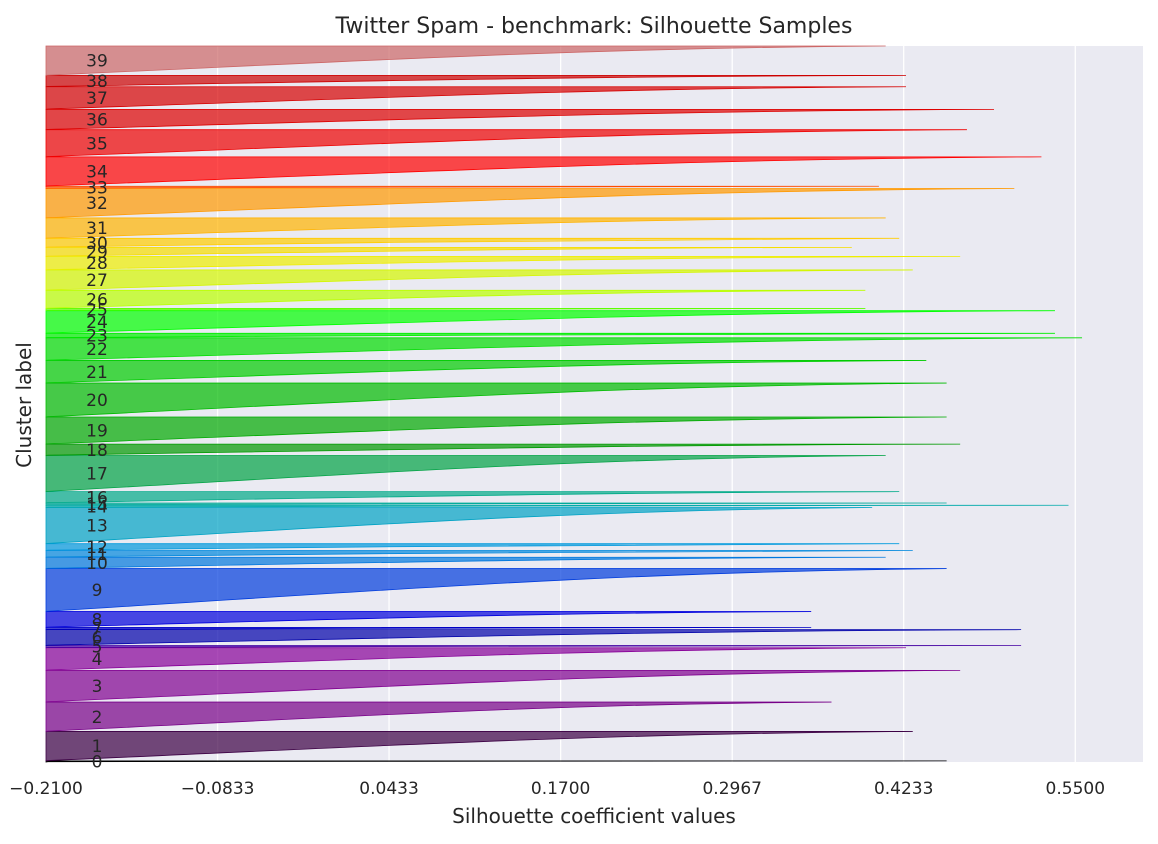  Describe the element at coordinates (388, 789) in the screenshot. I see `x-tick-label: 0.0433` at that location.